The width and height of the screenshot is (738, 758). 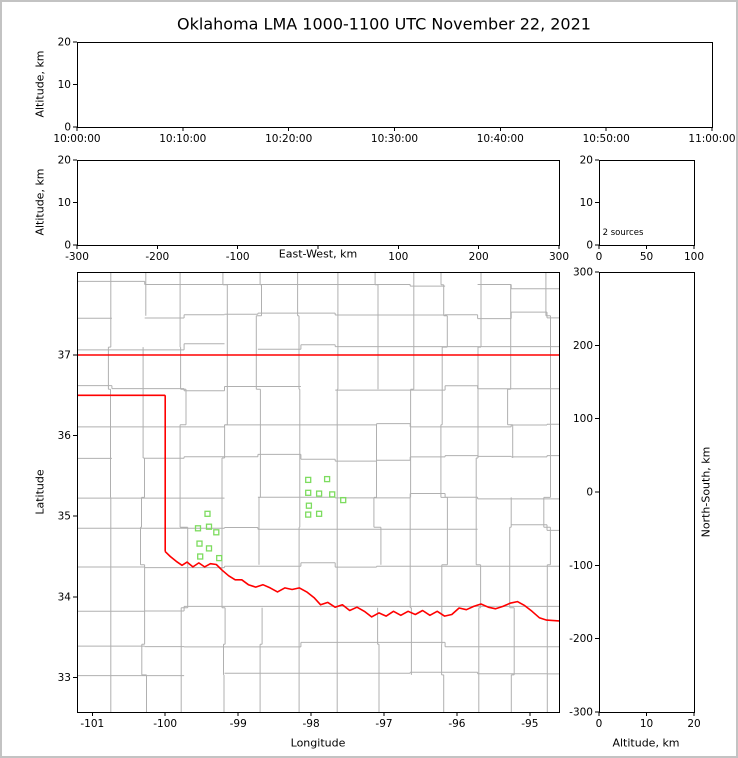 I want to click on x-tick-label: -99, so click(x=238, y=724).